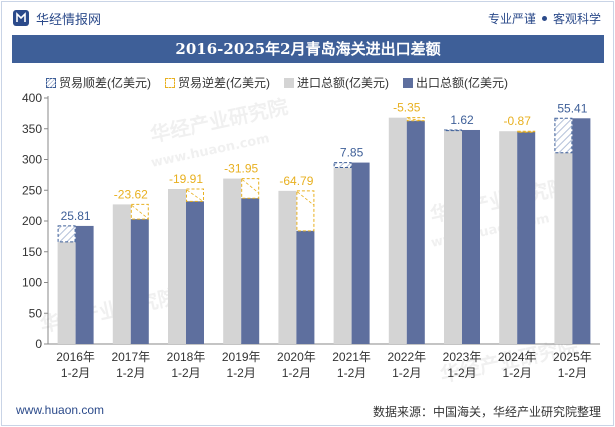  What do you see at coordinates (32, 129) in the screenshot?
I see `y-tick-label: 350` at bounding box center [32, 129].